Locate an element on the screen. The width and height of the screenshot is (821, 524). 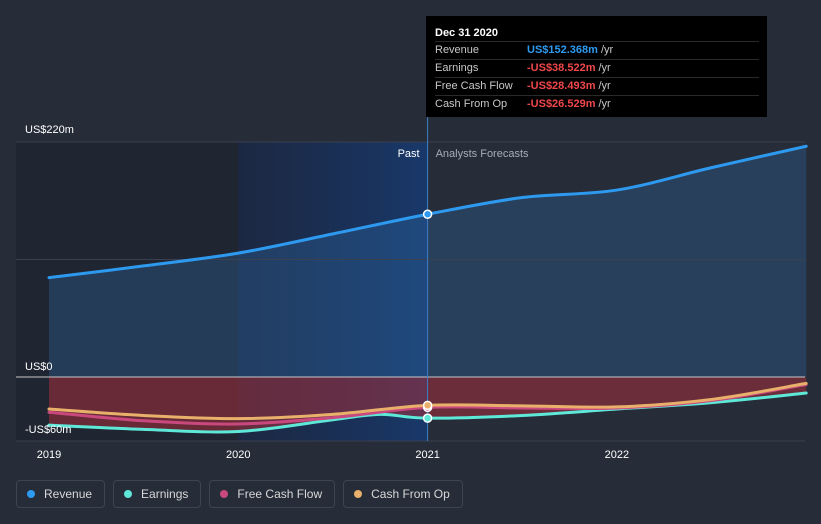
tooltip-row-revenue: Revenue US$152.368m /yr is located at coordinates (597, 50).